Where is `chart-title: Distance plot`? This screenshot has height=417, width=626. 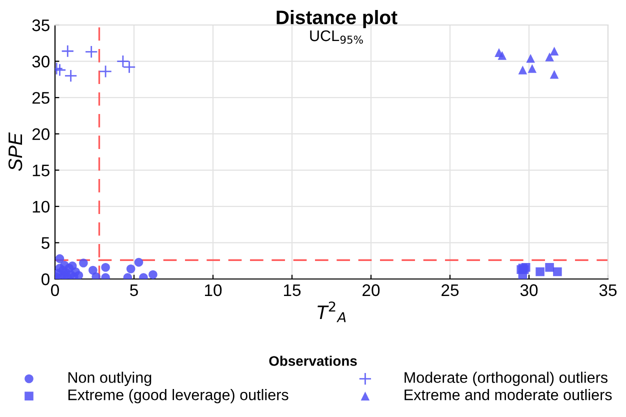 chart-title: Distance plot is located at coordinates (337, 19).